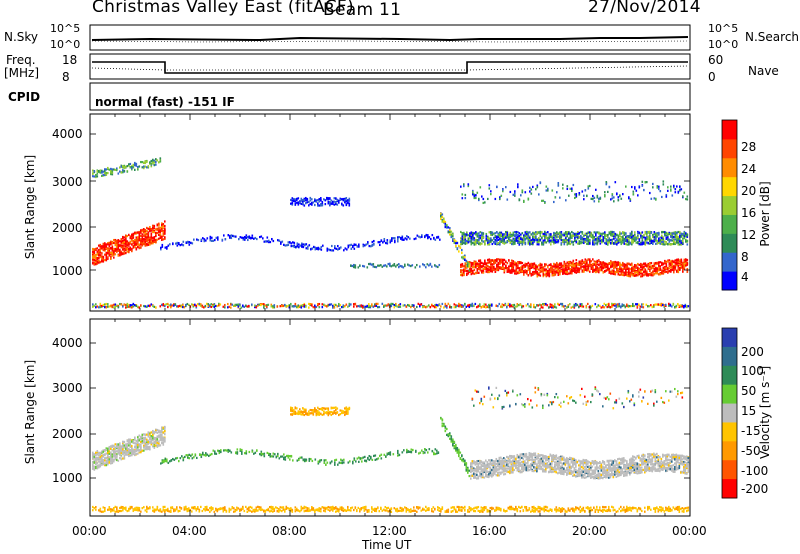 The height and width of the screenshot is (554, 800). Describe the element at coordinates (21, 60) in the screenshot. I see `freq-label: Freq.` at that location.